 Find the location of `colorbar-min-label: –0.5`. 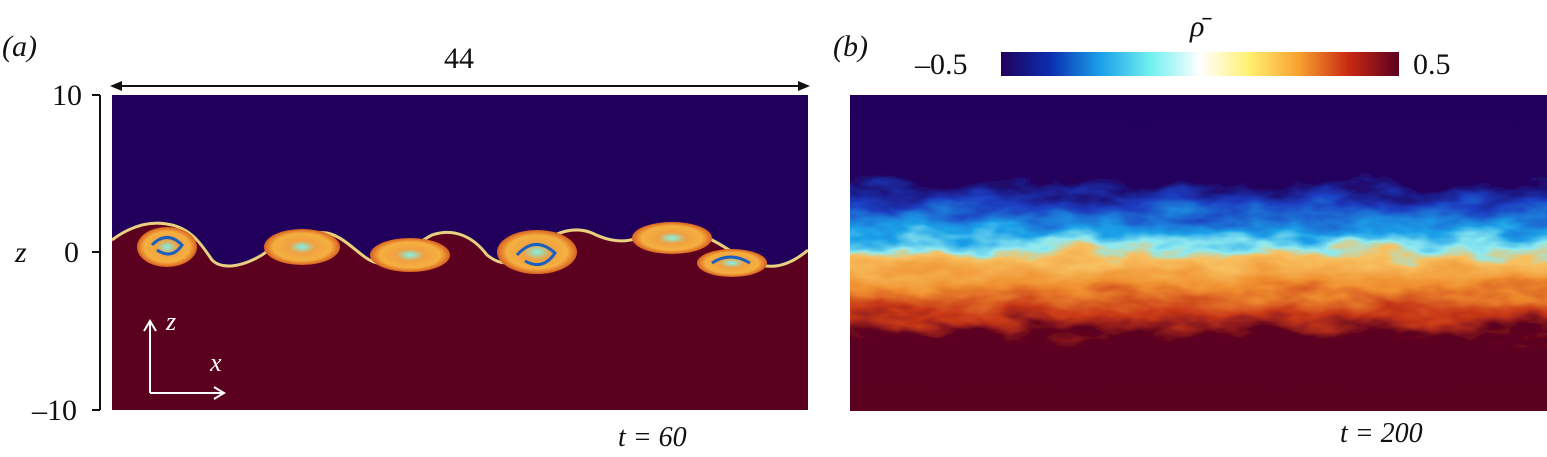

colorbar-min-label: –0.5 is located at coordinates (941, 64).